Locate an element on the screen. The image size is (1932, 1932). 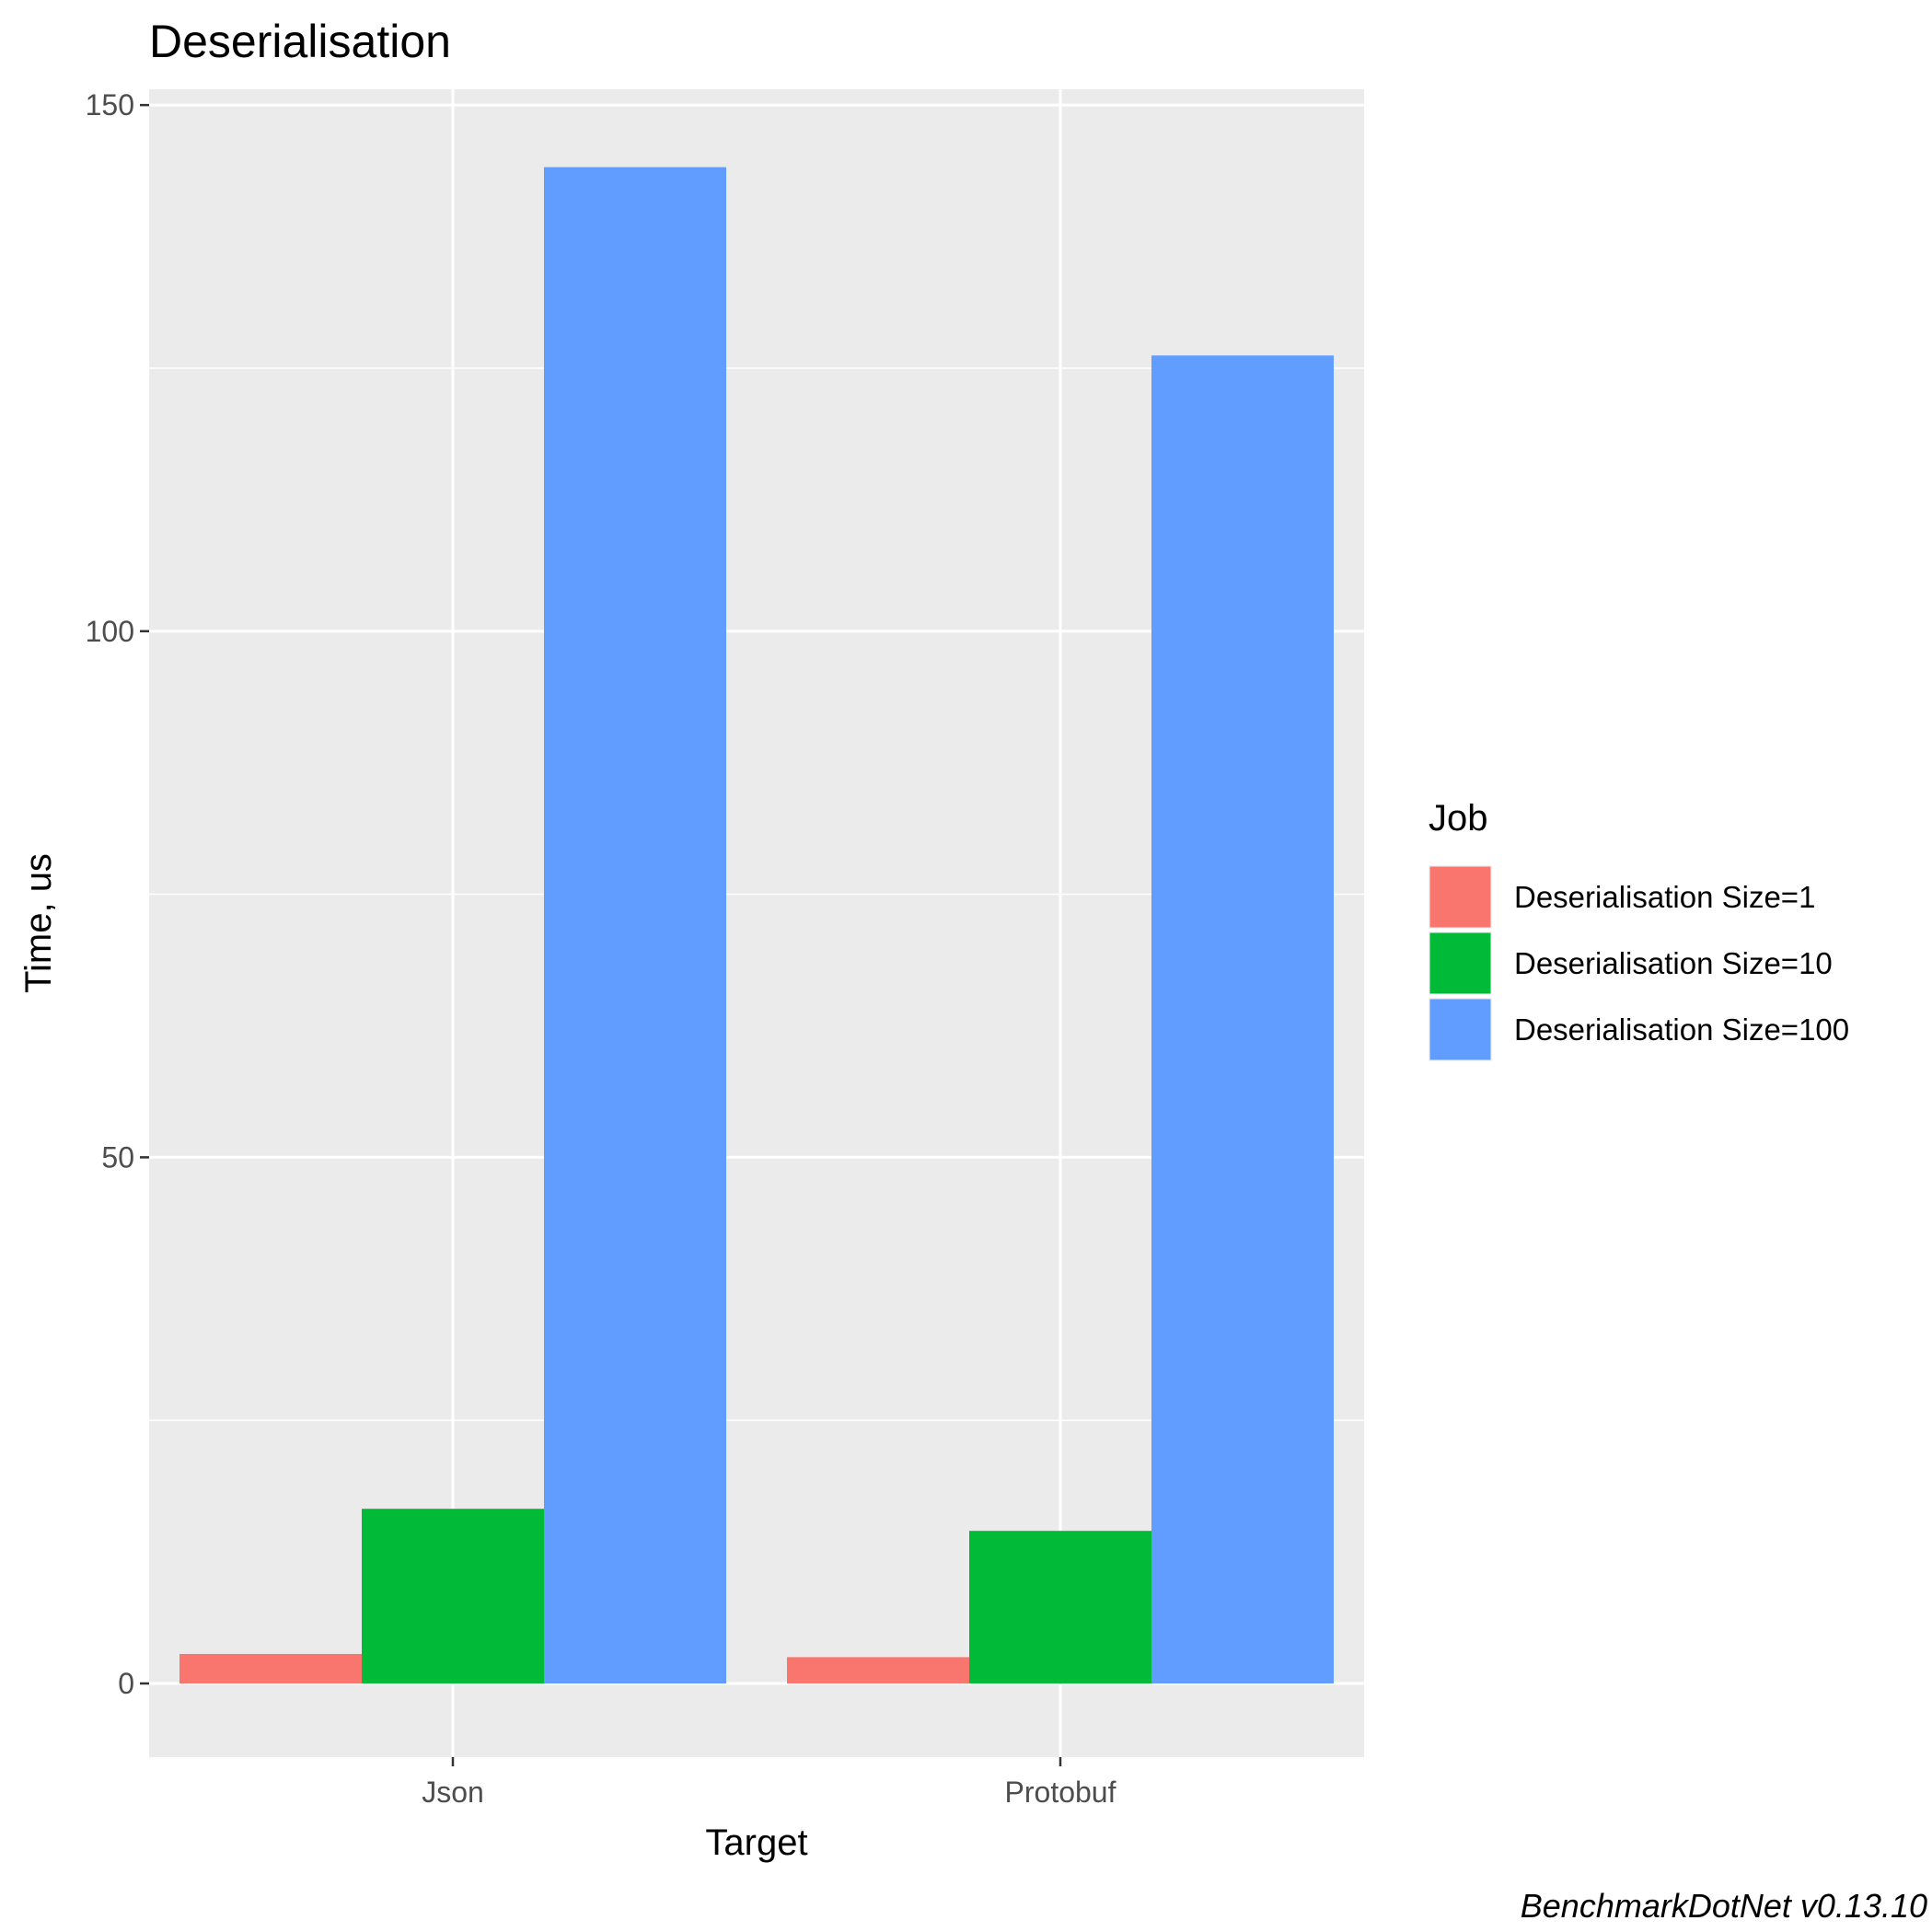
legend-label: Deserialisation Size=100 is located at coordinates (1681, 1029).